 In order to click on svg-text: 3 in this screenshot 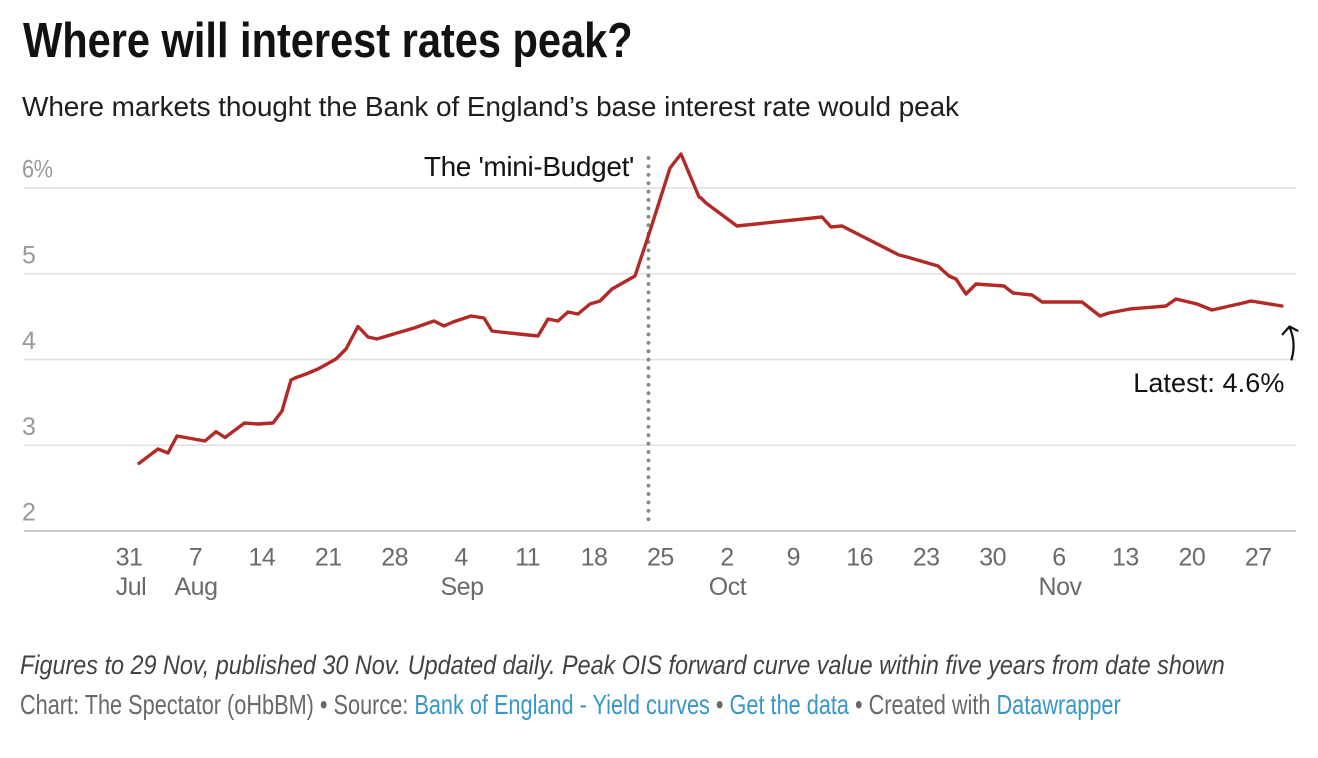, I will do `click(28, 427)`.